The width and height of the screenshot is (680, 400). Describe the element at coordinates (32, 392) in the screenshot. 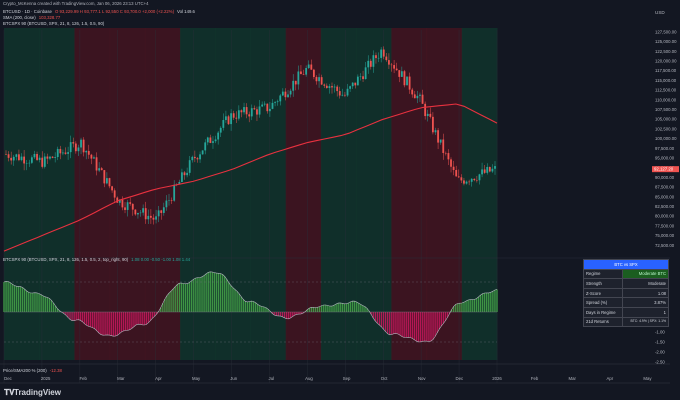

I see `tradingview-logo: 𝐓𝐕TradingView` at that location.